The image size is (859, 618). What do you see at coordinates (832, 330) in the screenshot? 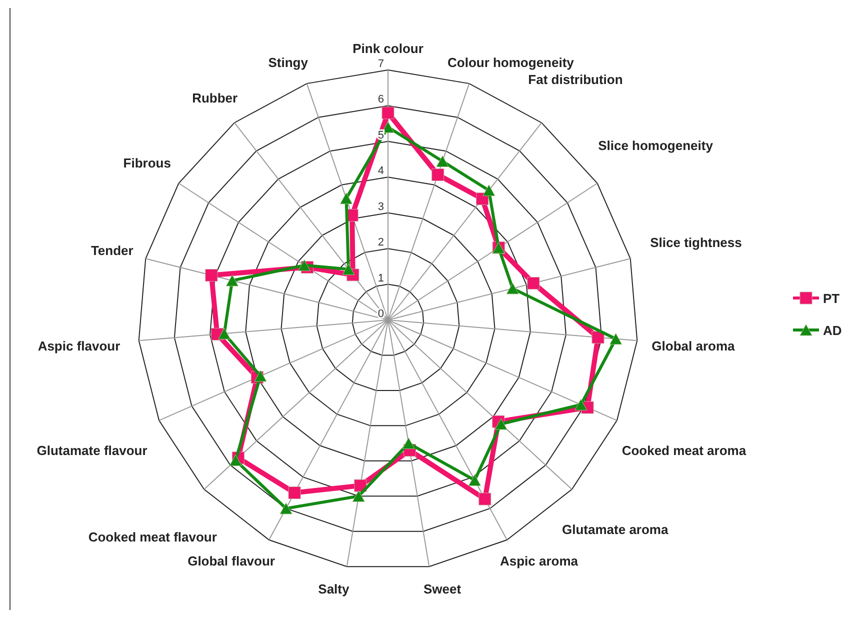
I see `legend-label: AD` at bounding box center [832, 330].